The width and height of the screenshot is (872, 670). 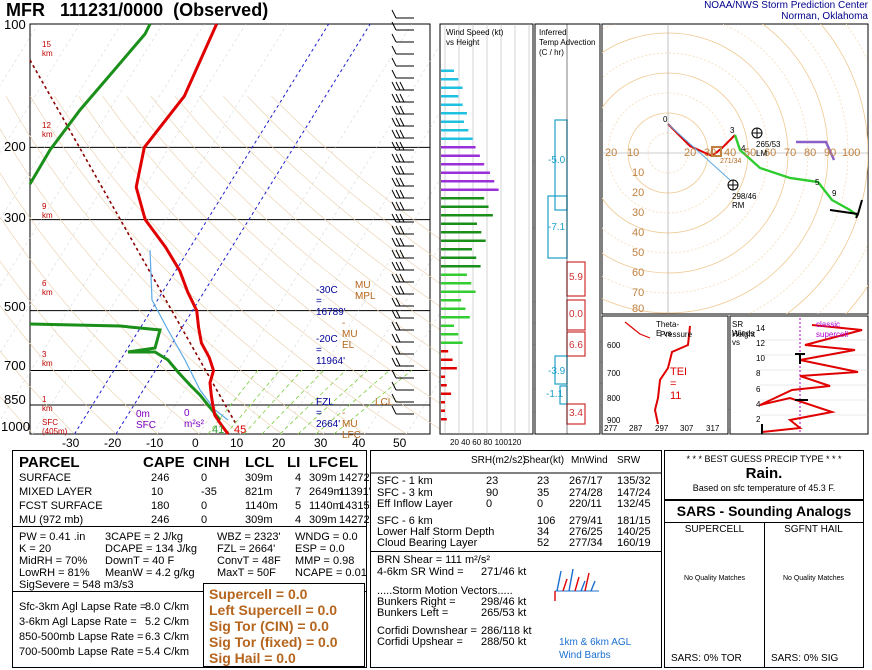 What do you see at coordinates (634, 481) in the screenshot?
I see `kin-cell: 135/32` at bounding box center [634, 481].